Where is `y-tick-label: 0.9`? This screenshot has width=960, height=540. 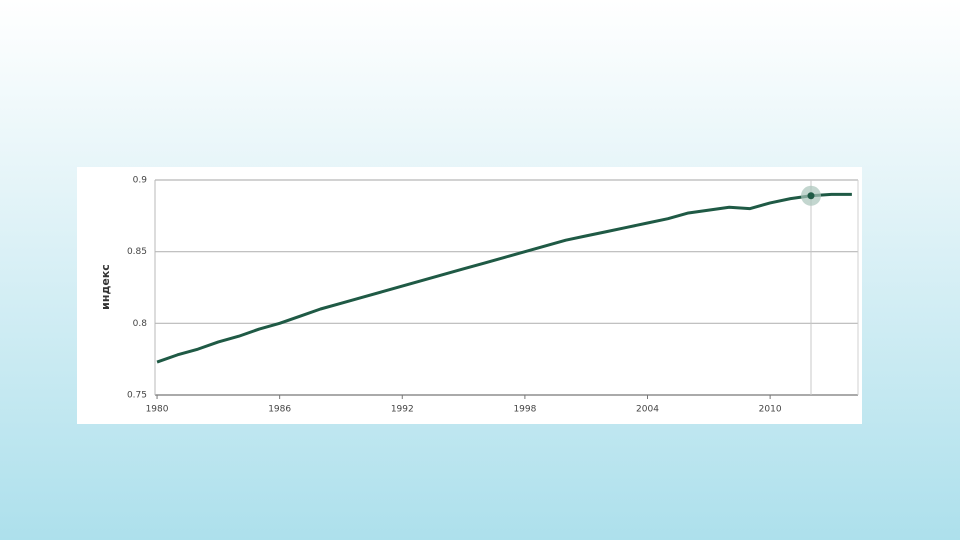
y-tick-label: 0.9 is located at coordinates (140, 181).